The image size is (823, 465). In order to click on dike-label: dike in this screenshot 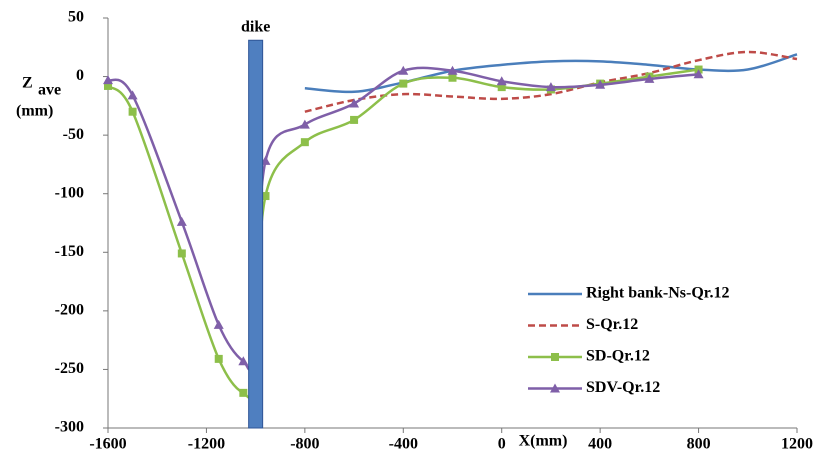, I will do `click(255, 27)`.